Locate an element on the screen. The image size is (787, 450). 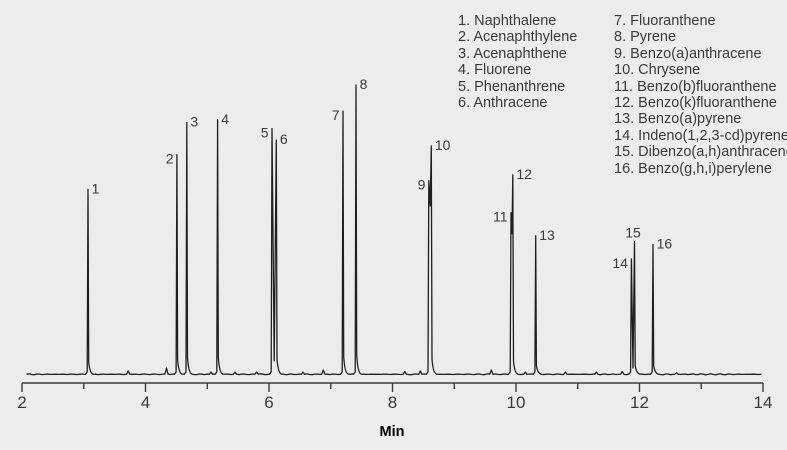
legend-item-7: 7. Fluoranthene is located at coordinates (665, 21).